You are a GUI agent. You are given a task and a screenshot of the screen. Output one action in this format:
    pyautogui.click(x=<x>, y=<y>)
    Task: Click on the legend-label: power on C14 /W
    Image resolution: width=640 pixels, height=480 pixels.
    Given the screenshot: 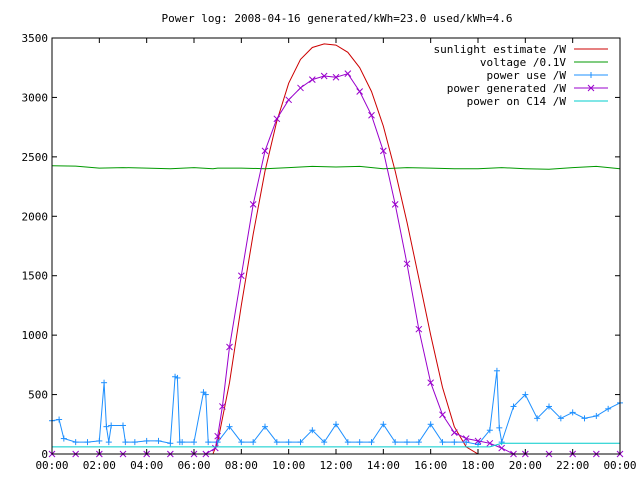 What is the action you would take?
    pyautogui.click(x=517, y=101)
    